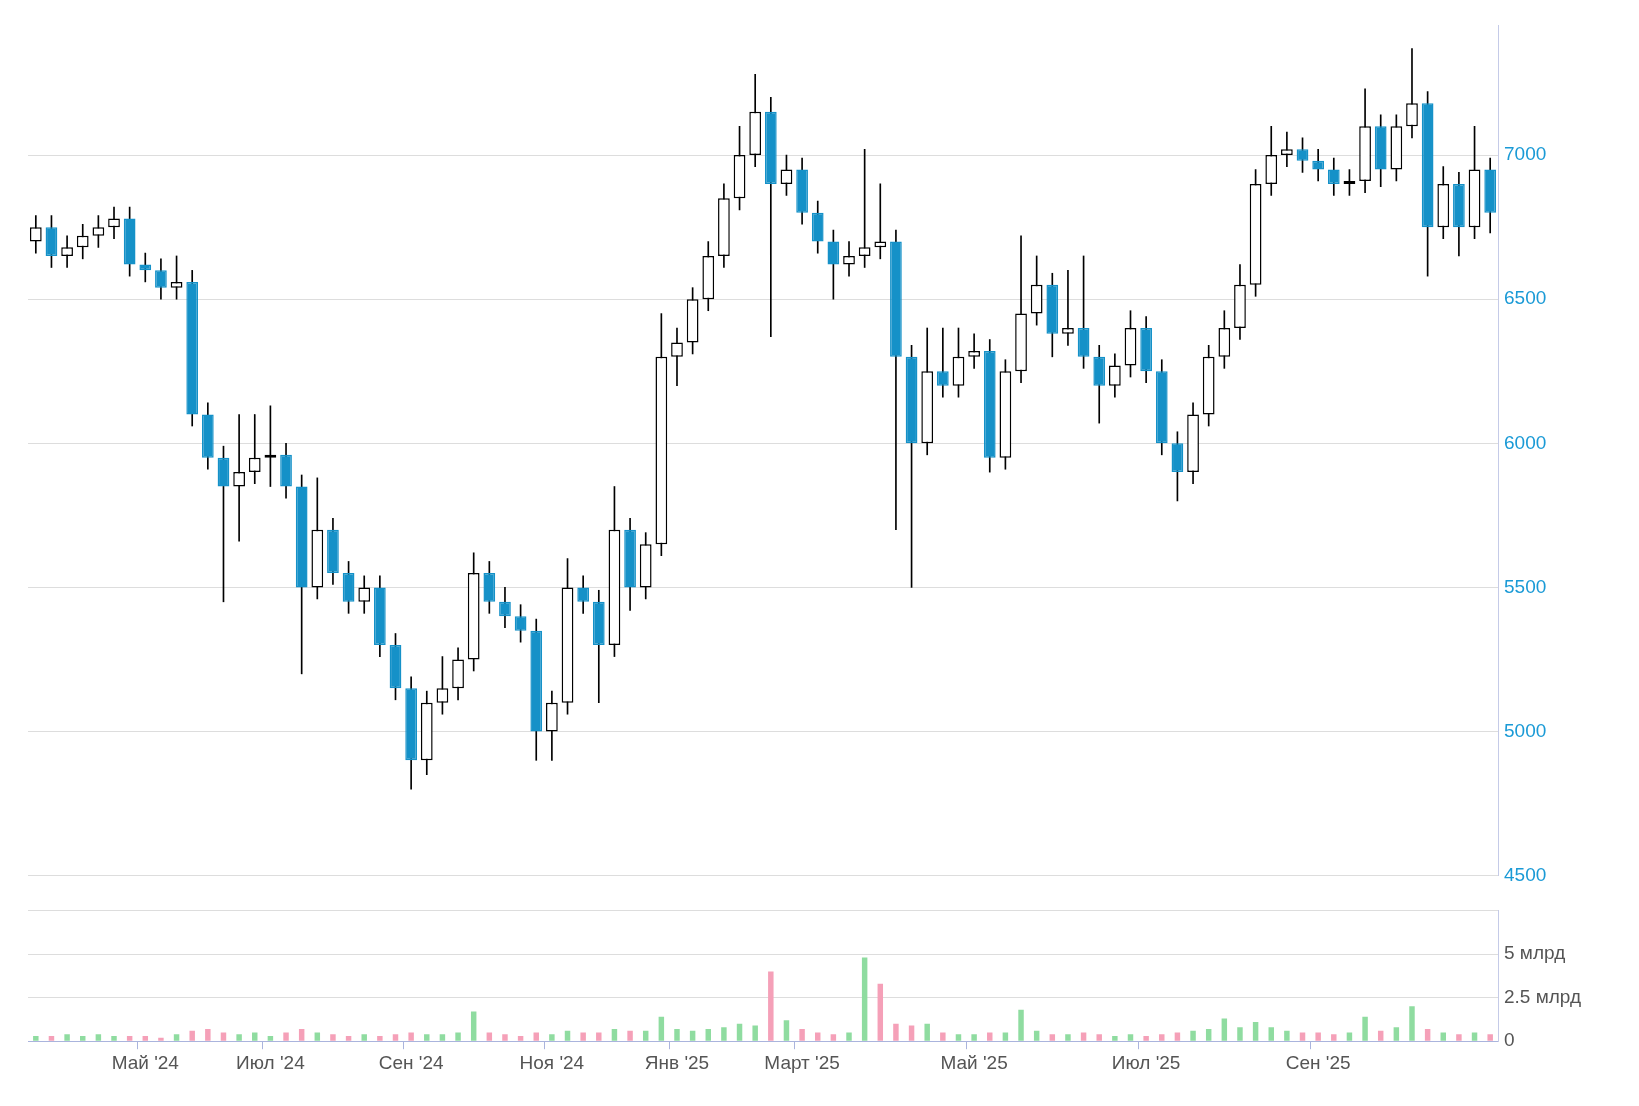  Describe the element at coordinates (1525, 730) in the screenshot. I see `y-tick-label: 5000` at that location.